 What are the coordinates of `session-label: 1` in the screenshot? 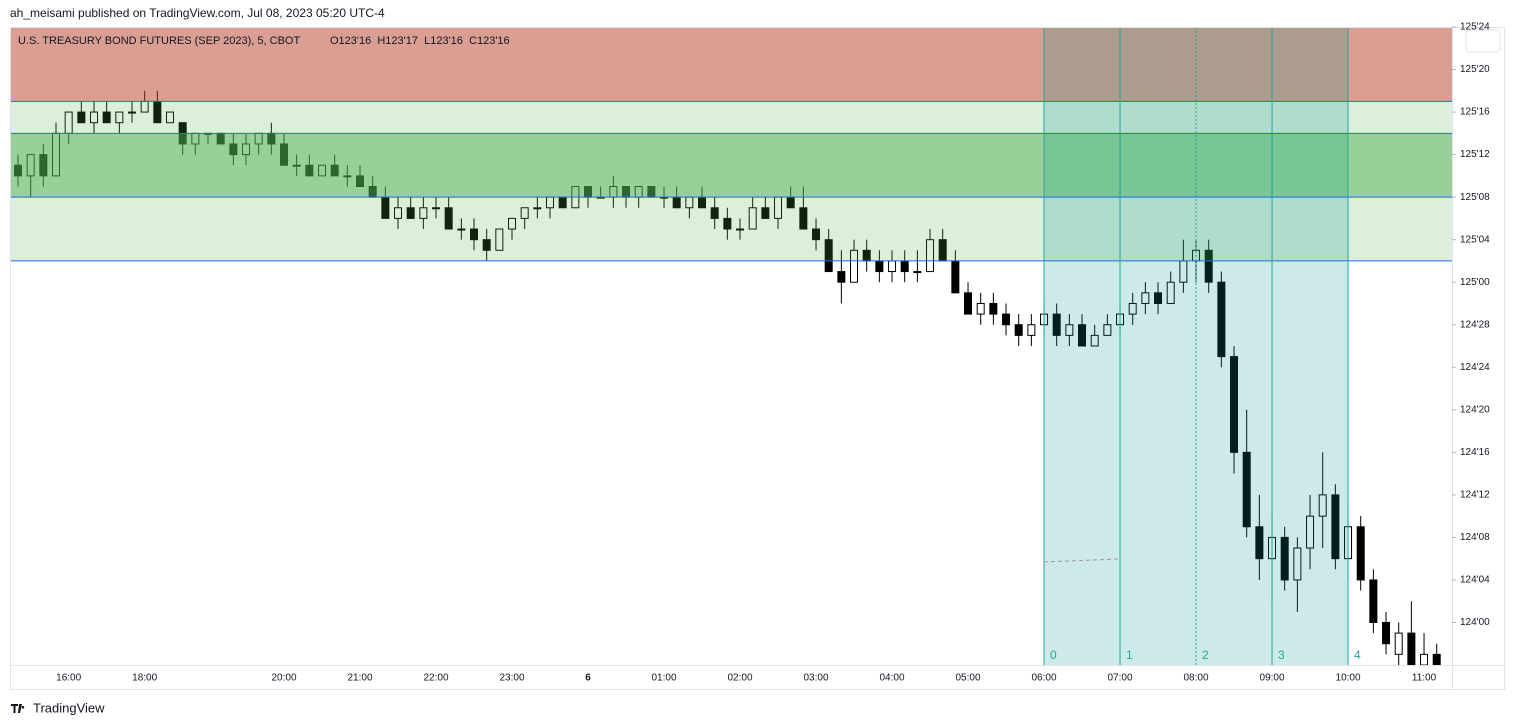 It's located at (1129, 655).